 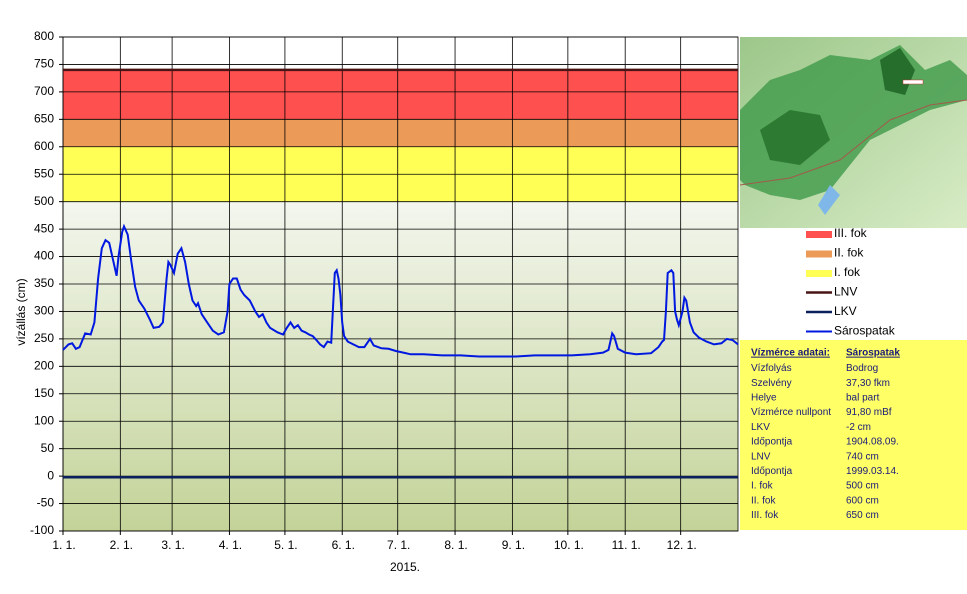 What do you see at coordinates (44, 283) in the screenshot?
I see `y-tick-label: 350` at bounding box center [44, 283].